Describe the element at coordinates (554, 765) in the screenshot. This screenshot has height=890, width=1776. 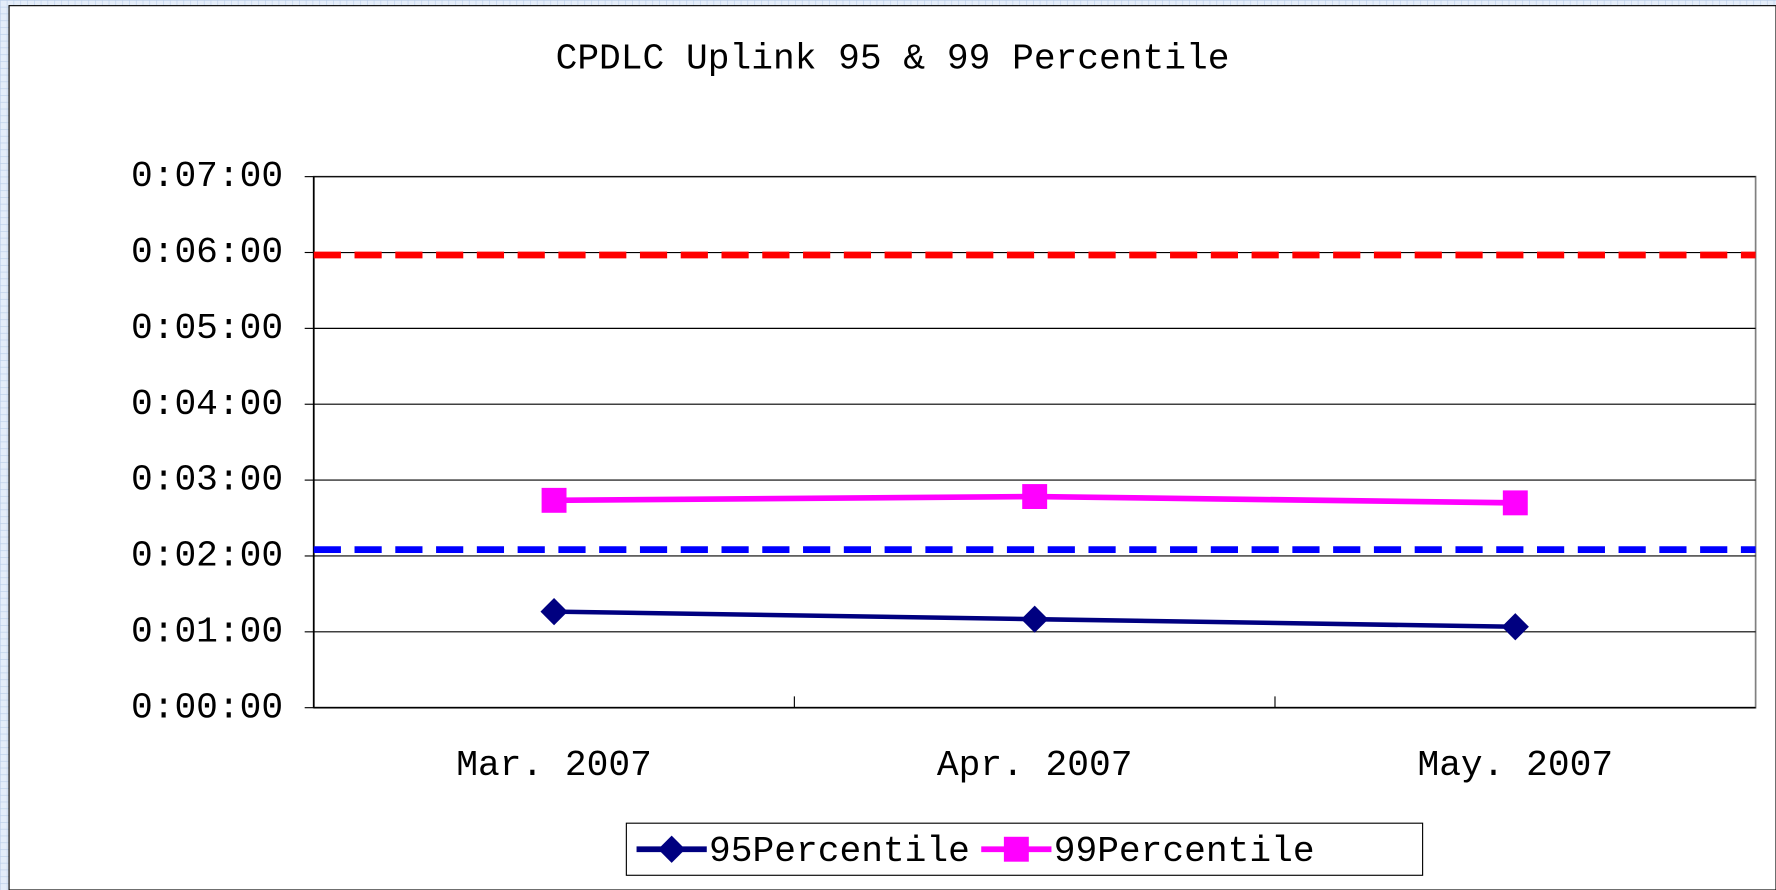
I see `x-tick-label: Mar. 2007` at that location.